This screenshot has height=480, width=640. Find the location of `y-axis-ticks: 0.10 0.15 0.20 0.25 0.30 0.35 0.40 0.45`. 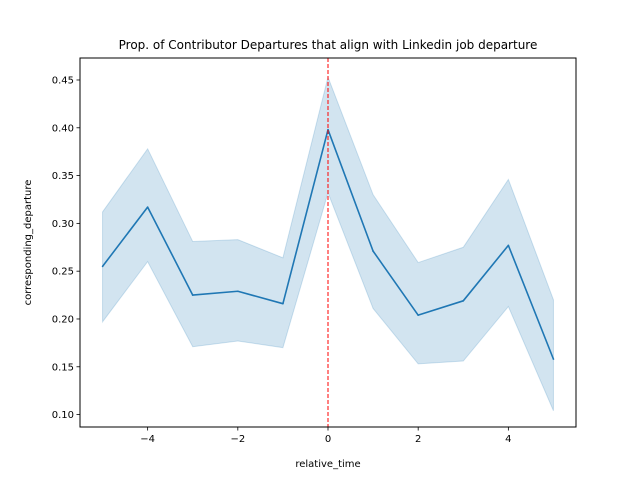

y-axis-ticks: 0.10 0.15 0.20 0.25 0.30 0.35 0.40 0.45 is located at coordinates (66, 248).